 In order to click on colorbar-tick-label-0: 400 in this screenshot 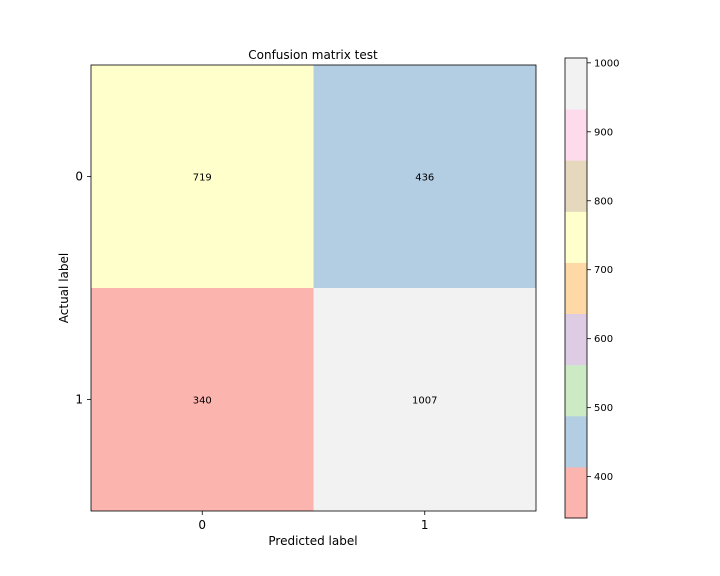, I will do `click(603, 477)`.